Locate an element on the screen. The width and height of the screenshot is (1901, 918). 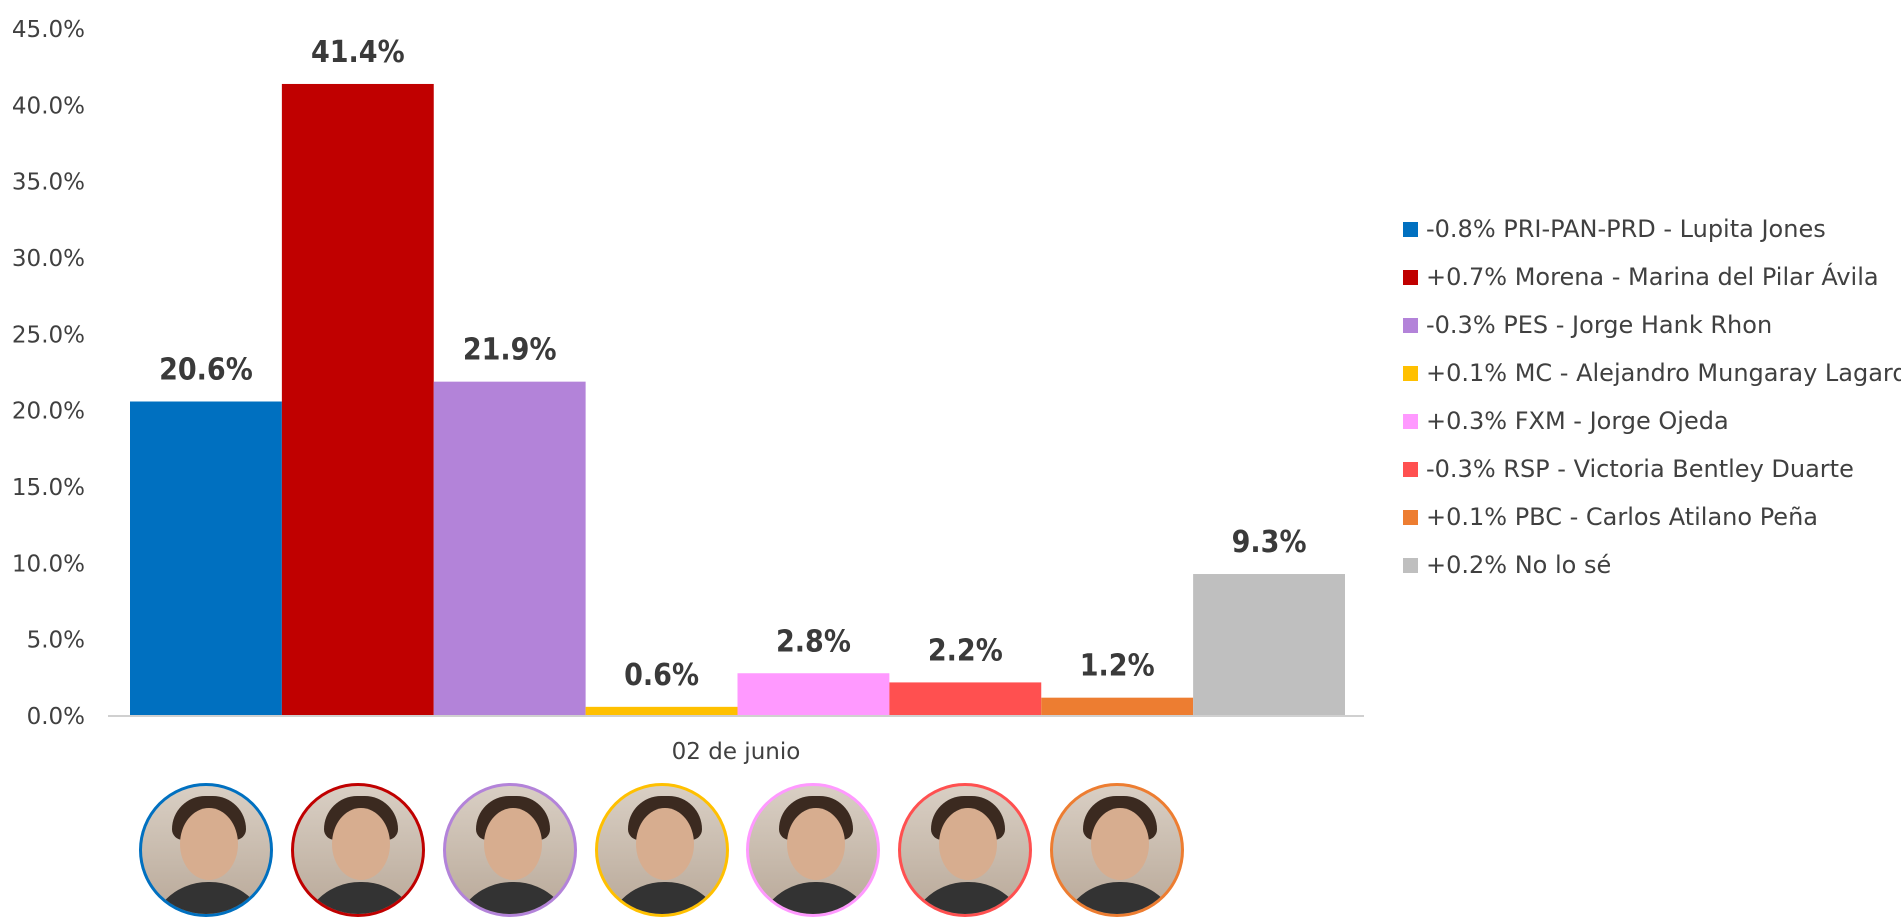
bar-data-label: 1.2% is located at coordinates (1117, 666).